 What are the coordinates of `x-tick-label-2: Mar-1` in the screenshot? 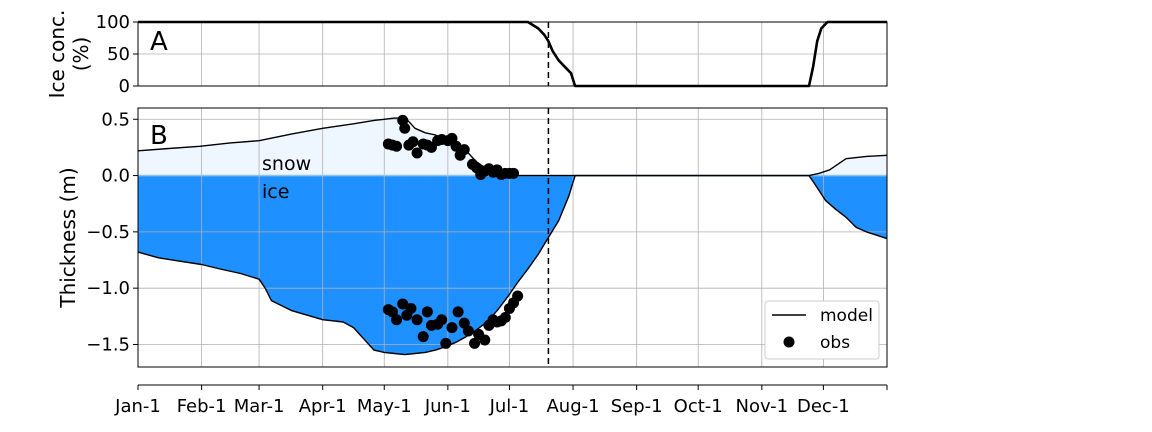 It's located at (259, 406).